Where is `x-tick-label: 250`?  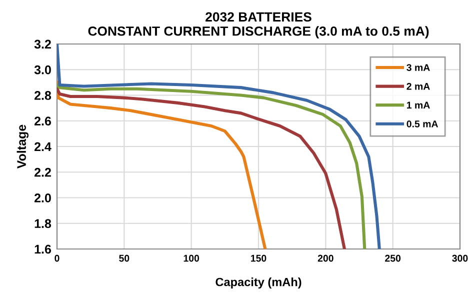 x-tick-label: 250 is located at coordinates (393, 258).